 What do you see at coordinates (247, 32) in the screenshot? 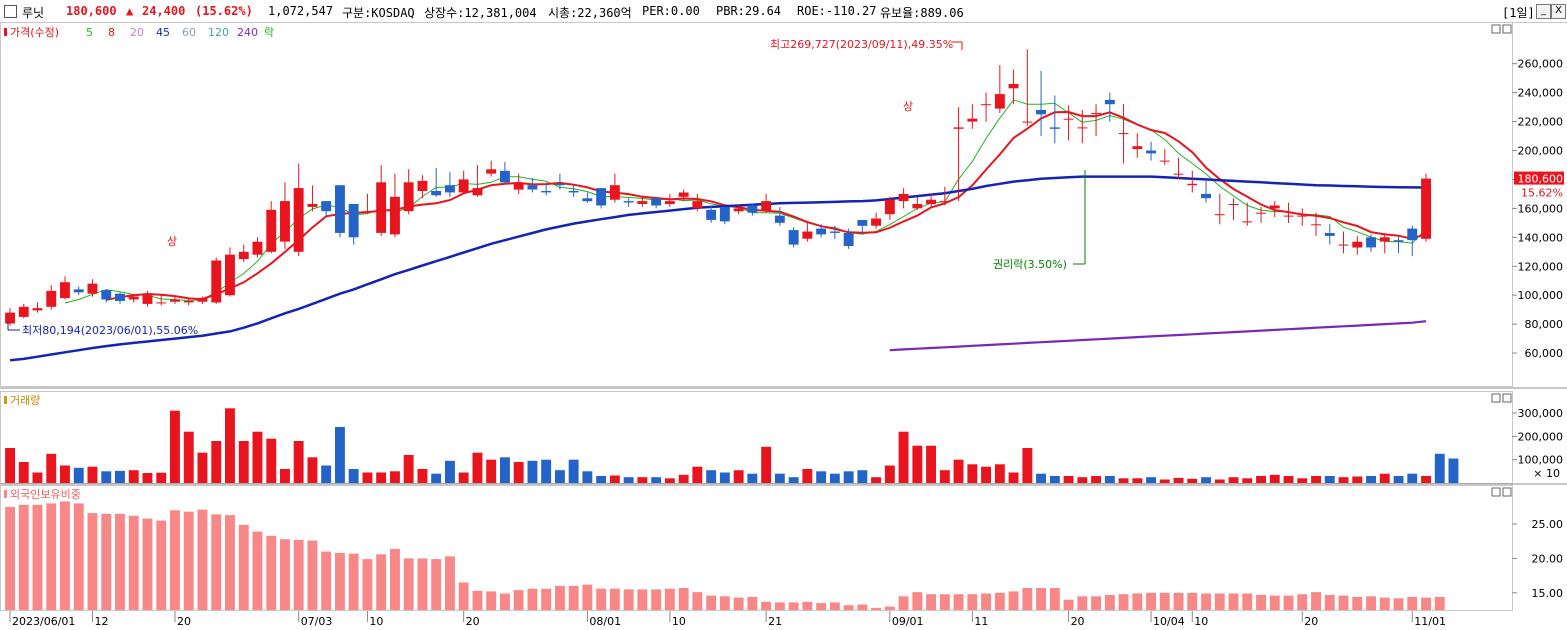
I see `legend-ma240: 240` at bounding box center [247, 32].